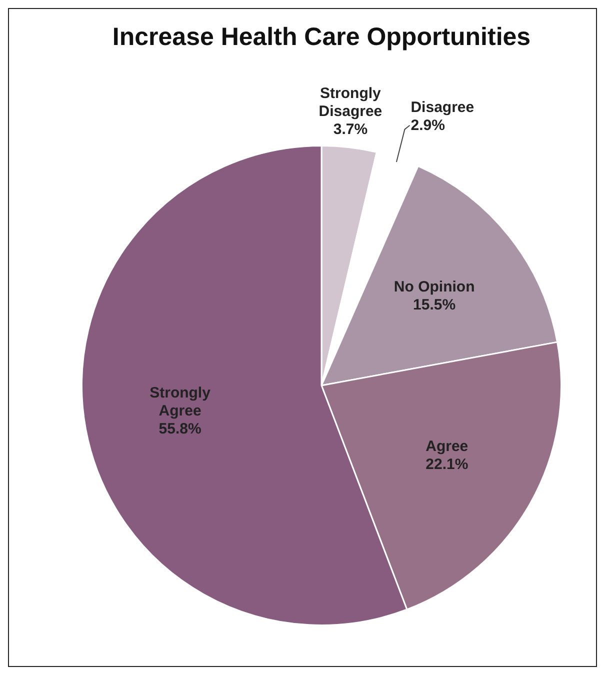 The image size is (605, 675). What do you see at coordinates (442, 107) in the screenshot?
I see `slice-label: Disagree` at bounding box center [442, 107].